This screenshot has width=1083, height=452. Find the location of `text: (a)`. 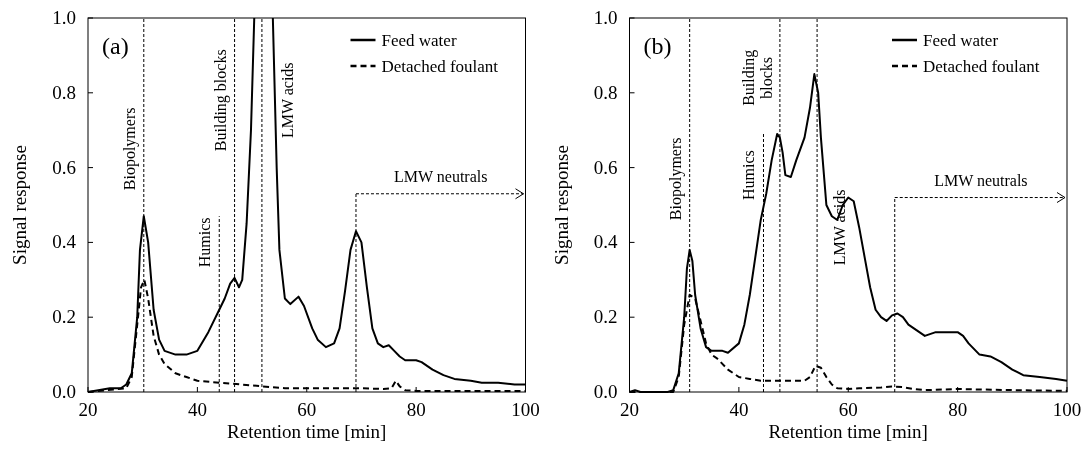

text: (a) is located at coordinates (115, 46).